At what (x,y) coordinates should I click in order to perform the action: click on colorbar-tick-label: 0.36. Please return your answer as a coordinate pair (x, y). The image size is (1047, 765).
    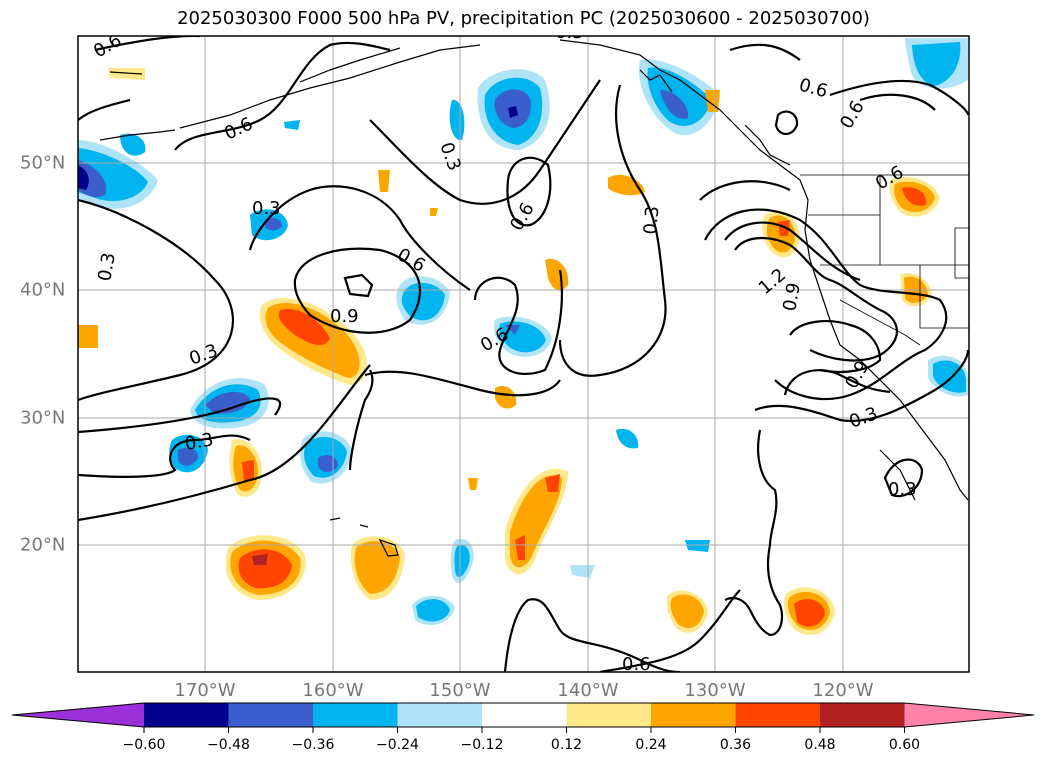
    Looking at the image, I should click on (735, 745).